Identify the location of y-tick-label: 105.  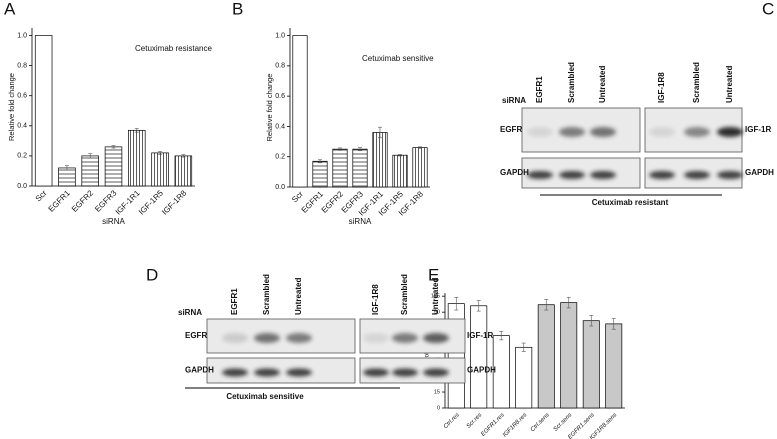
(435, 297).